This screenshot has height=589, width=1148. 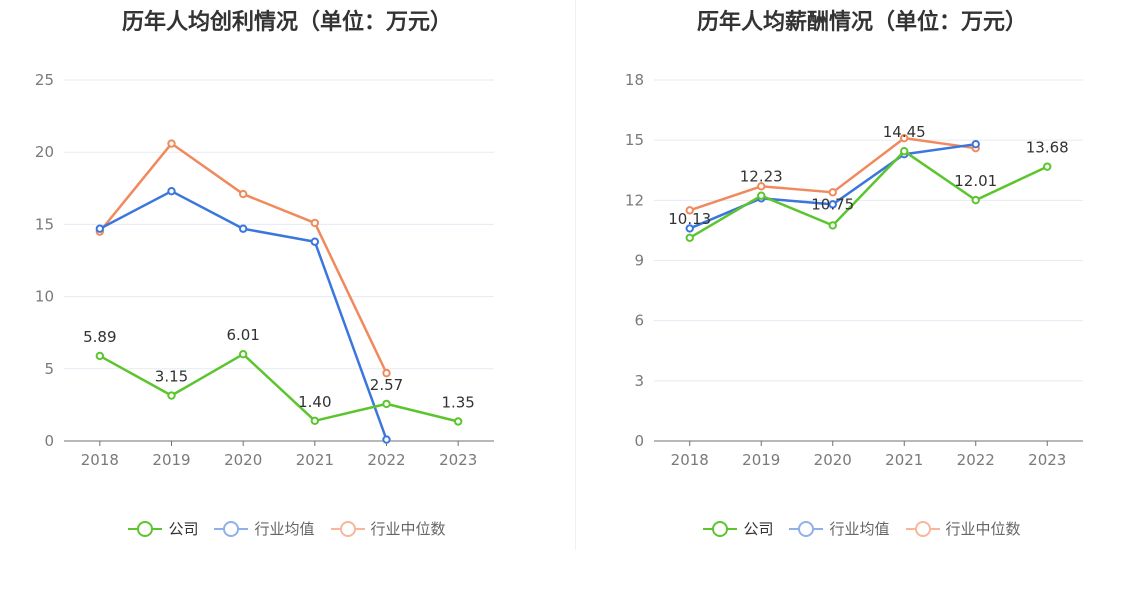 I want to click on data-label: 5.89, so click(x=99, y=337).